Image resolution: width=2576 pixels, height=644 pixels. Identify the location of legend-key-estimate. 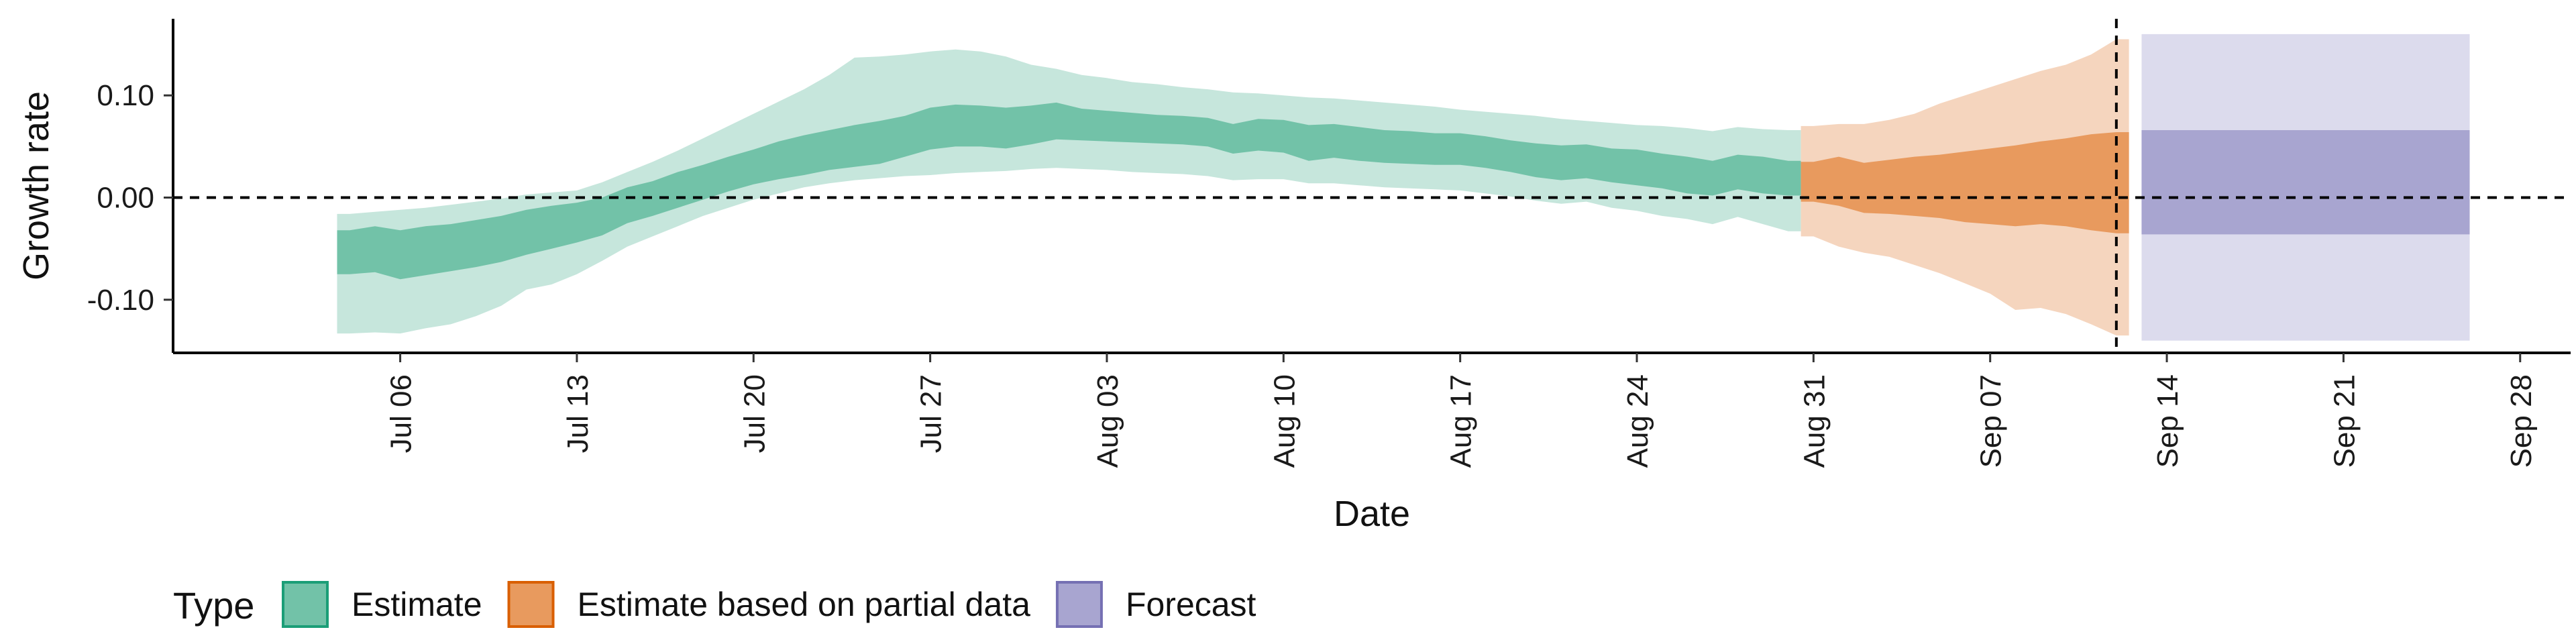
(305, 604).